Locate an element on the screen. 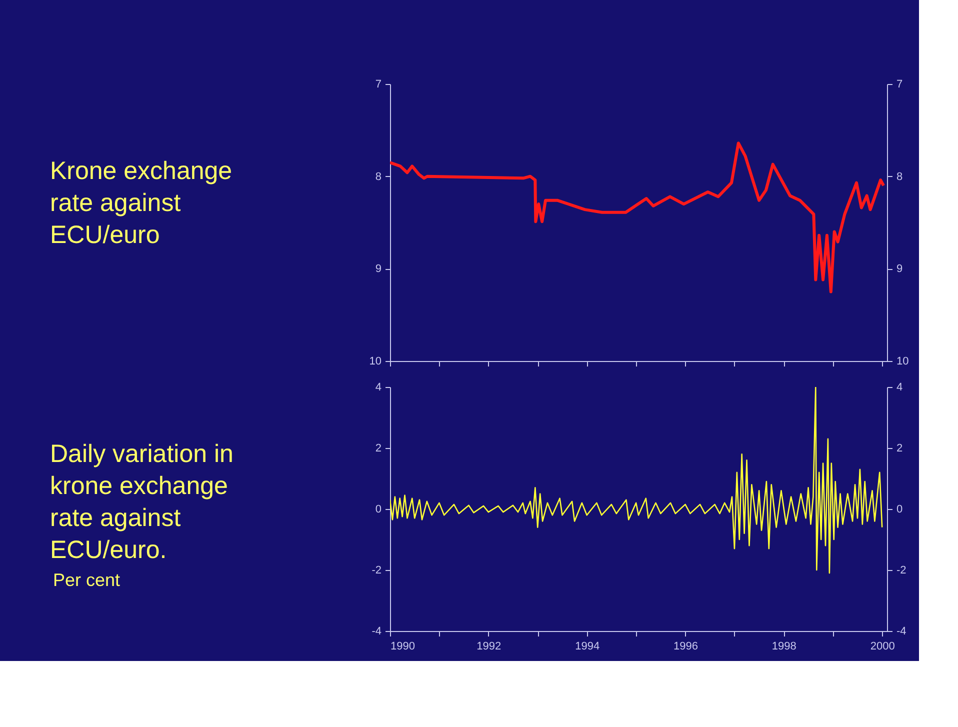 The height and width of the screenshot is (727, 958). y2-tick-label: -4 is located at coordinates (901, 632).